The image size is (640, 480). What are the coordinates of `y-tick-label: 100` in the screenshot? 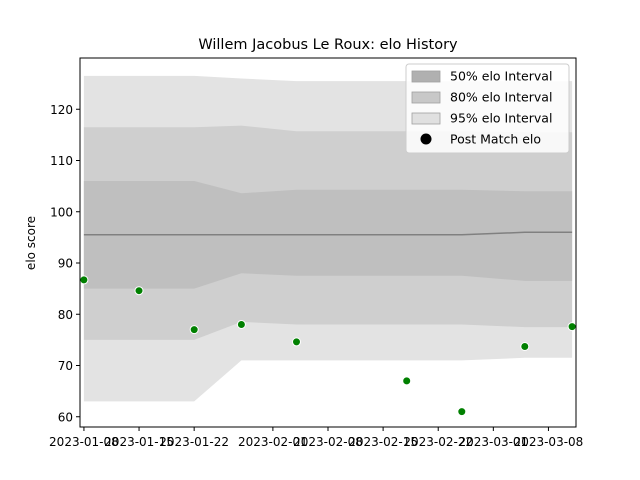 It's located at (61, 212).